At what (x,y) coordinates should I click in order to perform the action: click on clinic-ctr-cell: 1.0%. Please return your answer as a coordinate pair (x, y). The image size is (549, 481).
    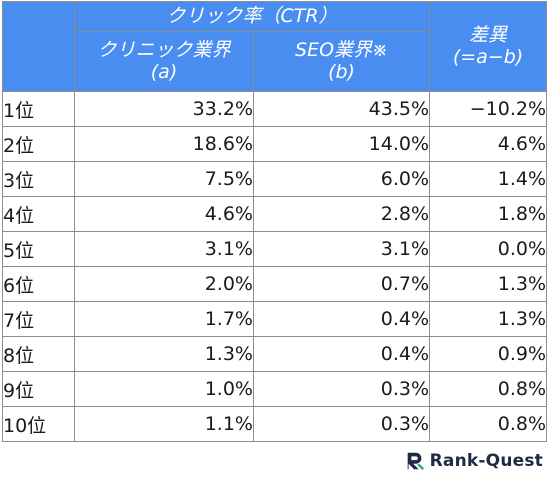
    Looking at the image, I should click on (164, 389).